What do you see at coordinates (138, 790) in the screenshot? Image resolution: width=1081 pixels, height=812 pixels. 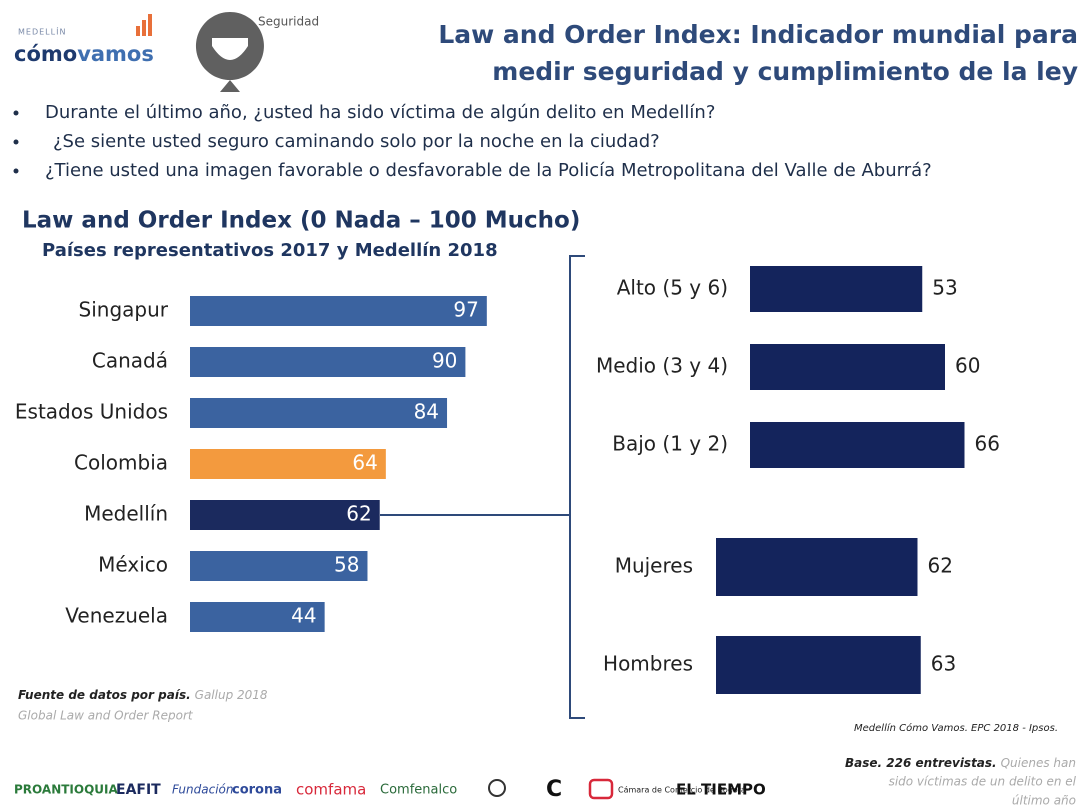 I see `footer-logo: EAFIT` at bounding box center [138, 790].